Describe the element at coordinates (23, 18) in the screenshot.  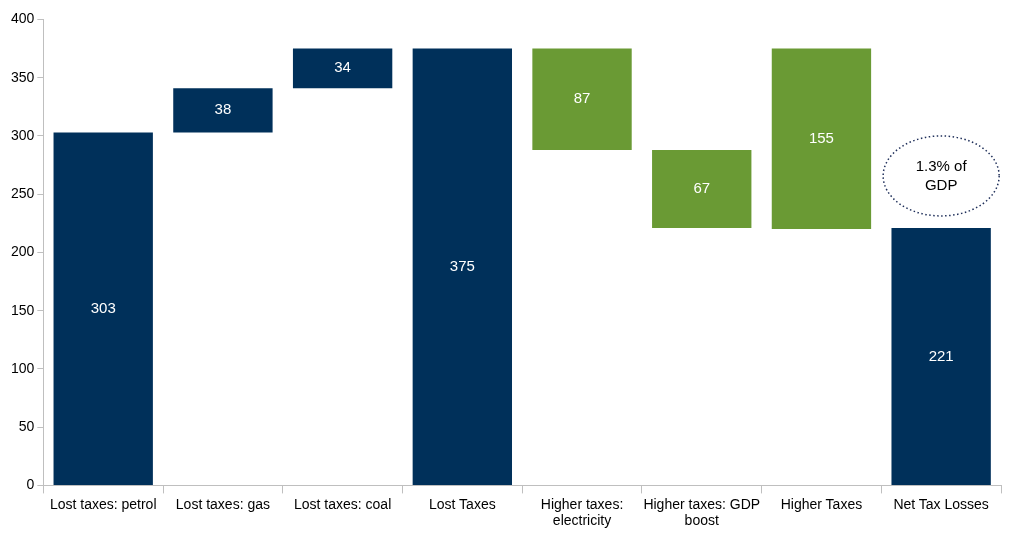
I see `y-tick-label: 400` at that location.